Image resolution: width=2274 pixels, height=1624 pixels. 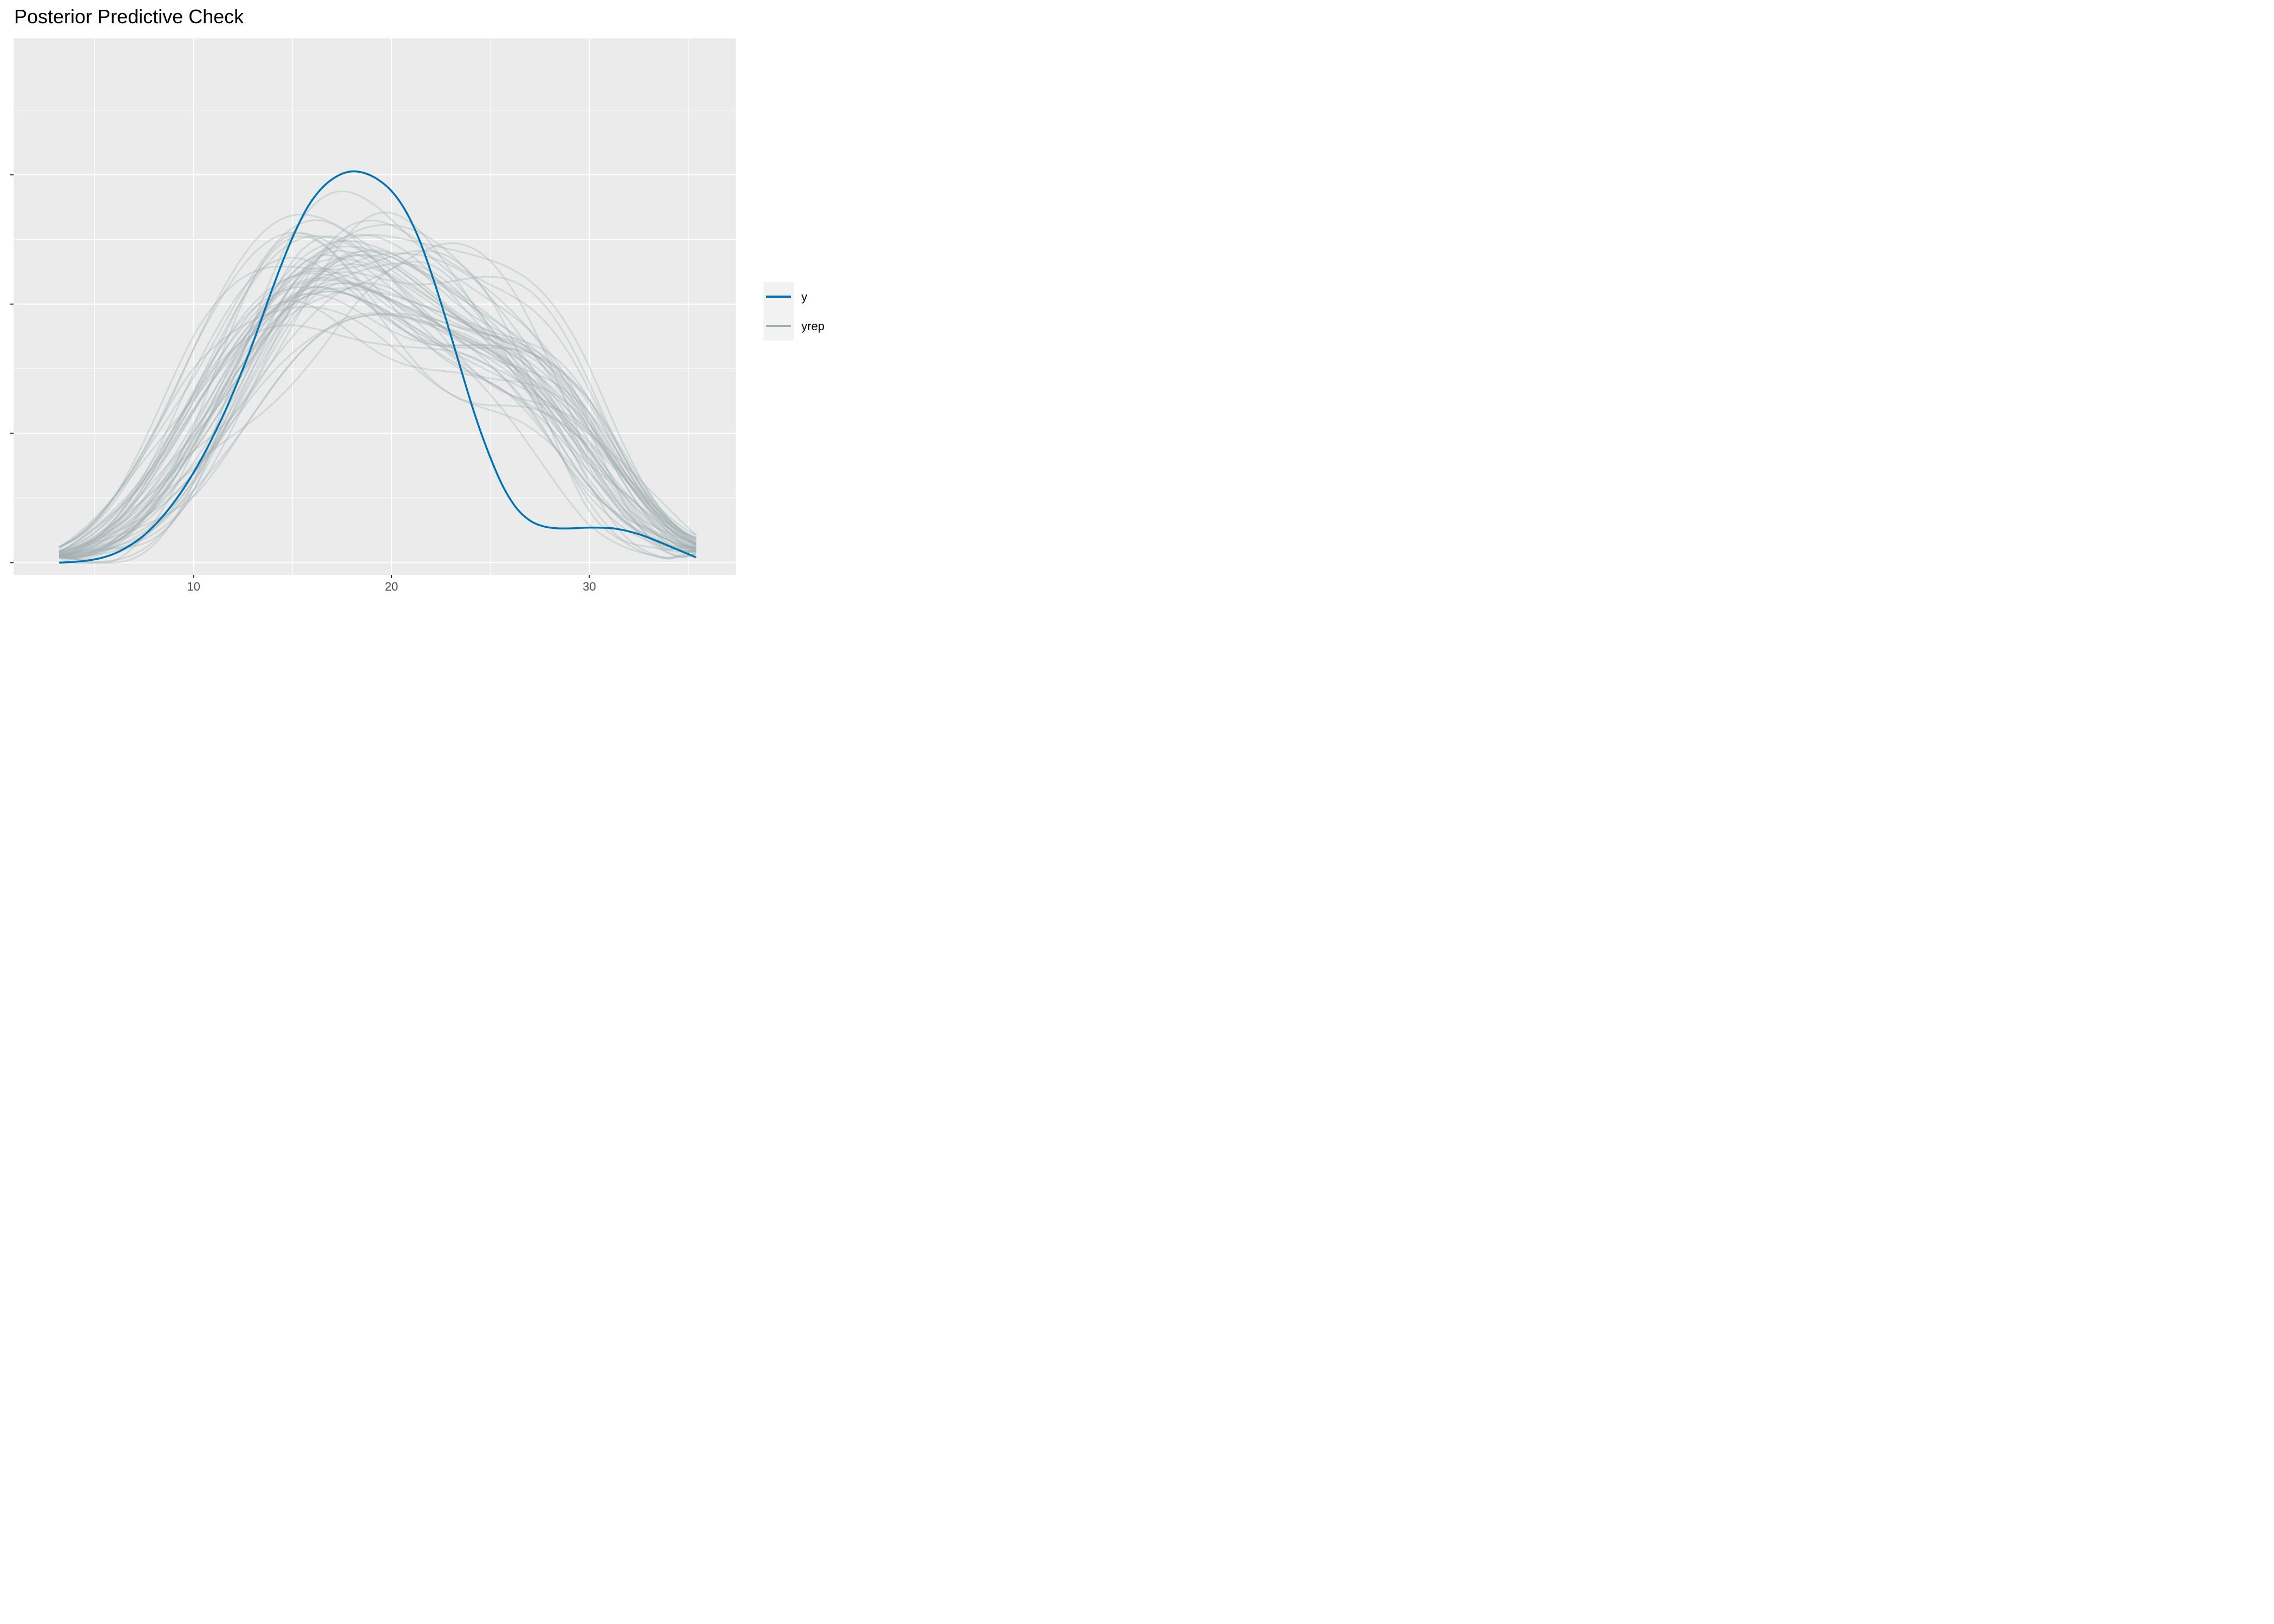 I want to click on minor-gridlines, so click(x=375, y=306).